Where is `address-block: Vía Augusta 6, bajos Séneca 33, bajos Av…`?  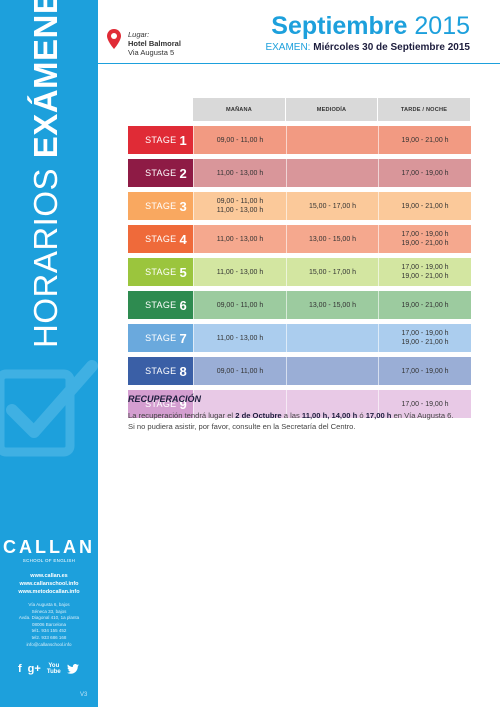
address-block: Vía Augusta 6, bajos Séneca 33, bajos Av… is located at coordinates (49, 625).